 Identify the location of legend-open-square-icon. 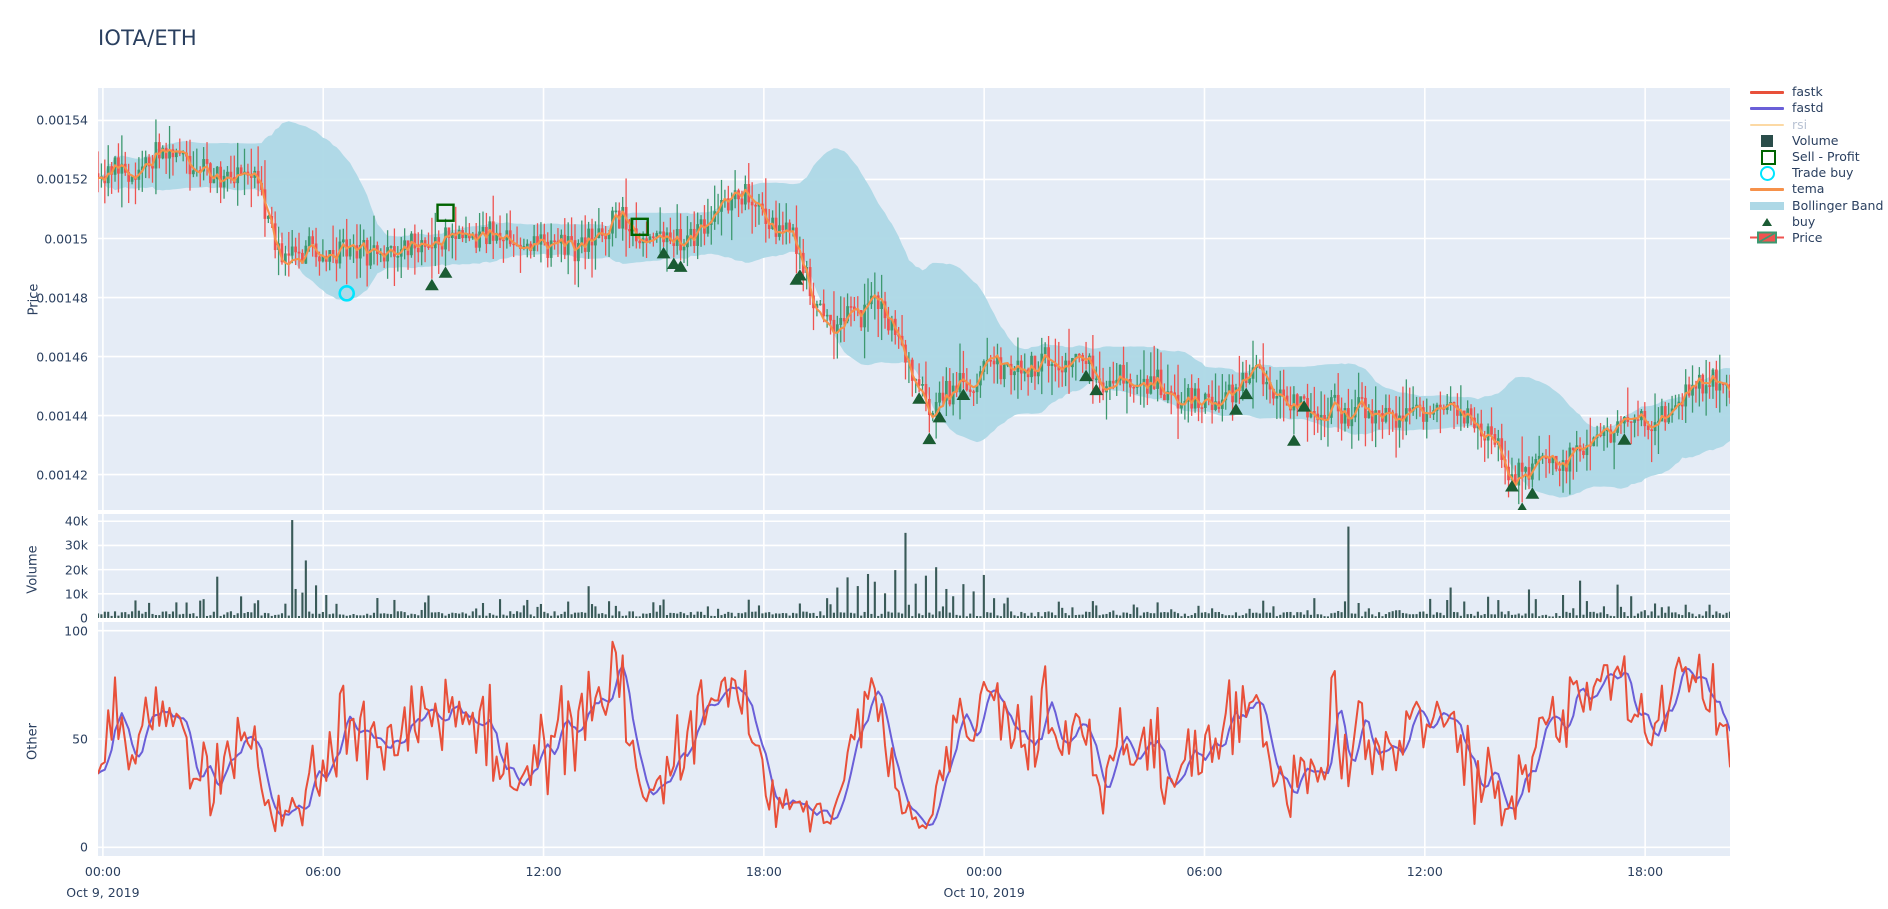
(1767, 157).